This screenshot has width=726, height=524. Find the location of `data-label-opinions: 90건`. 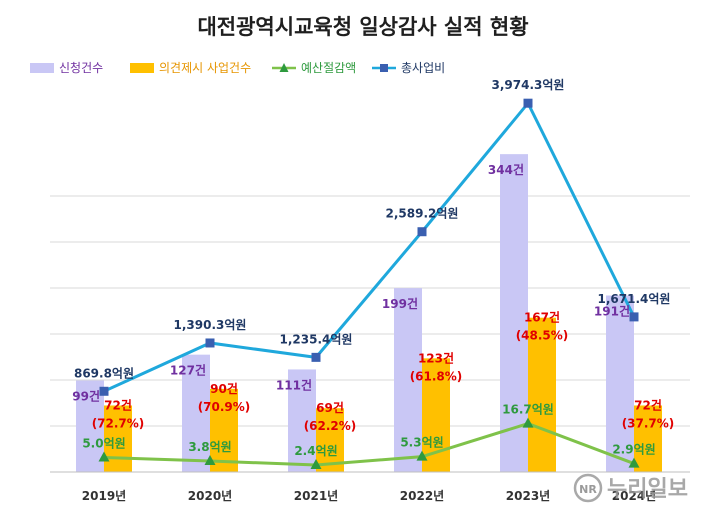

data-label-opinions: 90건 is located at coordinates (224, 388).